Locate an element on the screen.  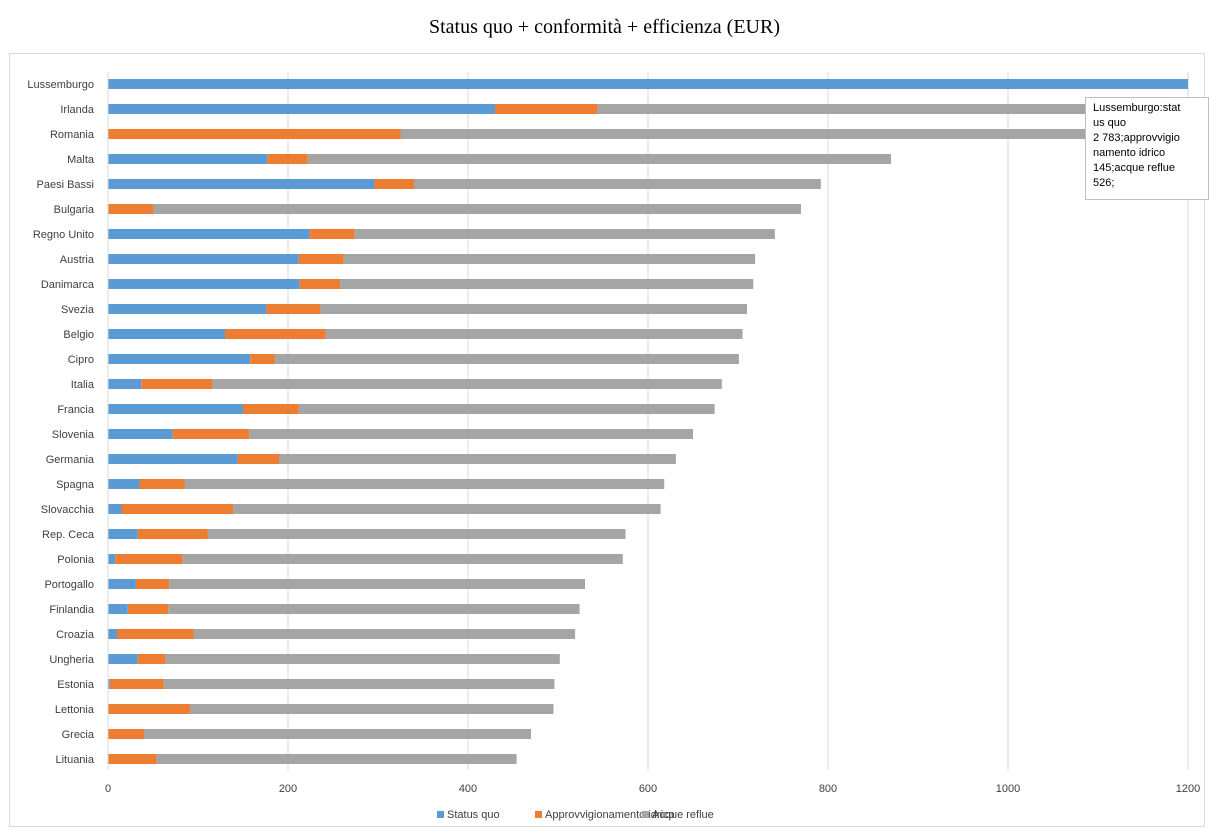
category-label: Bulgaria is located at coordinates (74, 210).